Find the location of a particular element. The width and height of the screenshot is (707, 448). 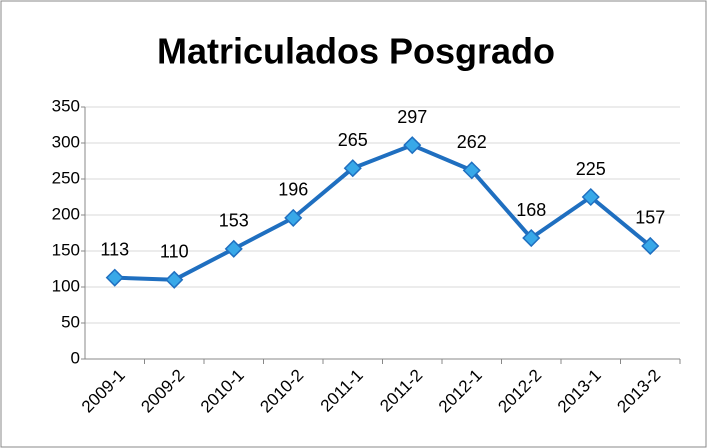

y-tick-label: 200 is located at coordinates (66, 213).